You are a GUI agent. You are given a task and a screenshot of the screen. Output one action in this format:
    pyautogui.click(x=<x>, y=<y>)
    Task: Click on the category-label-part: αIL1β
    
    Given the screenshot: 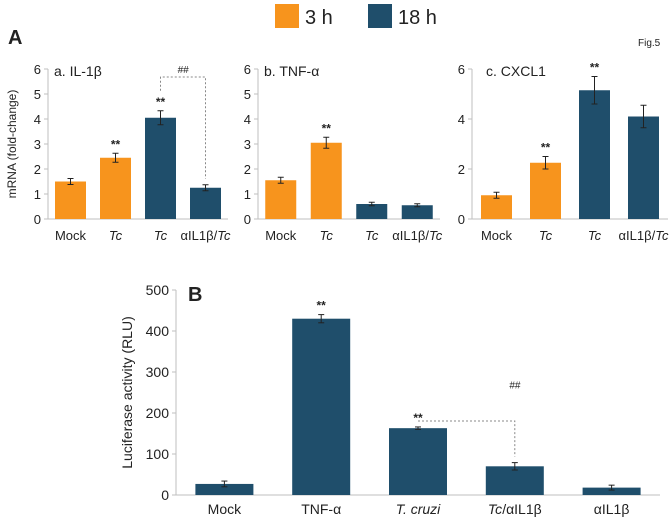 What is the action you would take?
    pyautogui.click(x=612, y=509)
    